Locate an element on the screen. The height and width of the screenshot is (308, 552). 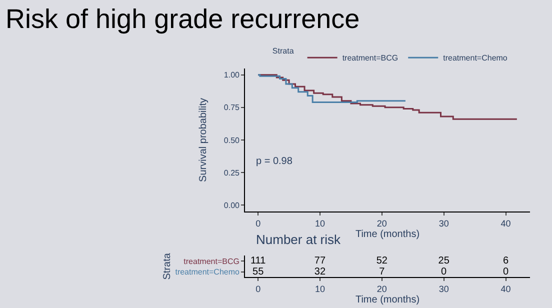
y-tick-label: 0.25 is located at coordinates (232, 173).